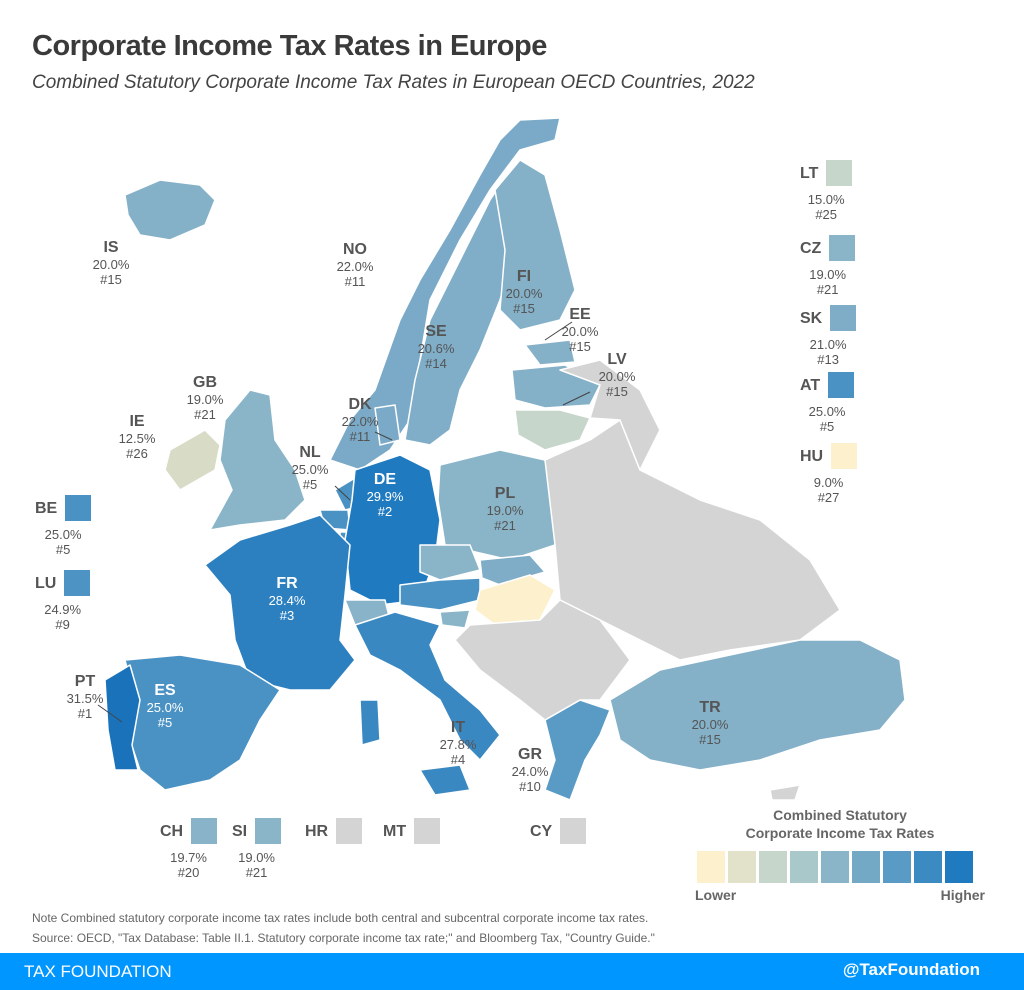 This screenshot has height=990, width=1024. I want to click on key-code: HU, so click(812, 456).